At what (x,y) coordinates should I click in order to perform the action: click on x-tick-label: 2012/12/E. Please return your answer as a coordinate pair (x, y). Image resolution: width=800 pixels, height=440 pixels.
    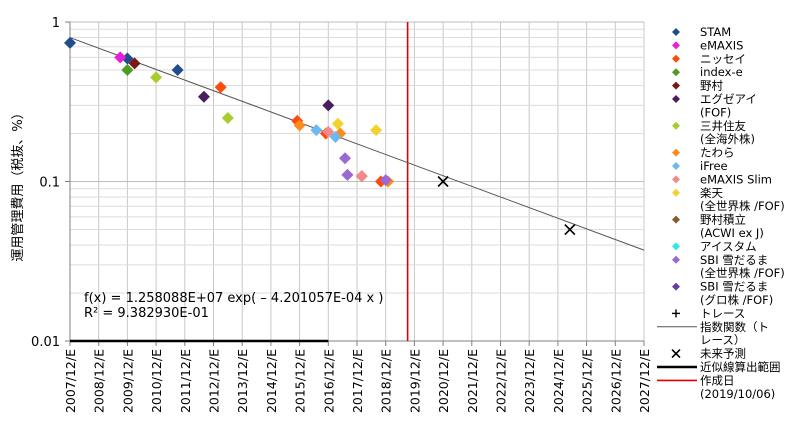
    Looking at the image, I should click on (214, 381).